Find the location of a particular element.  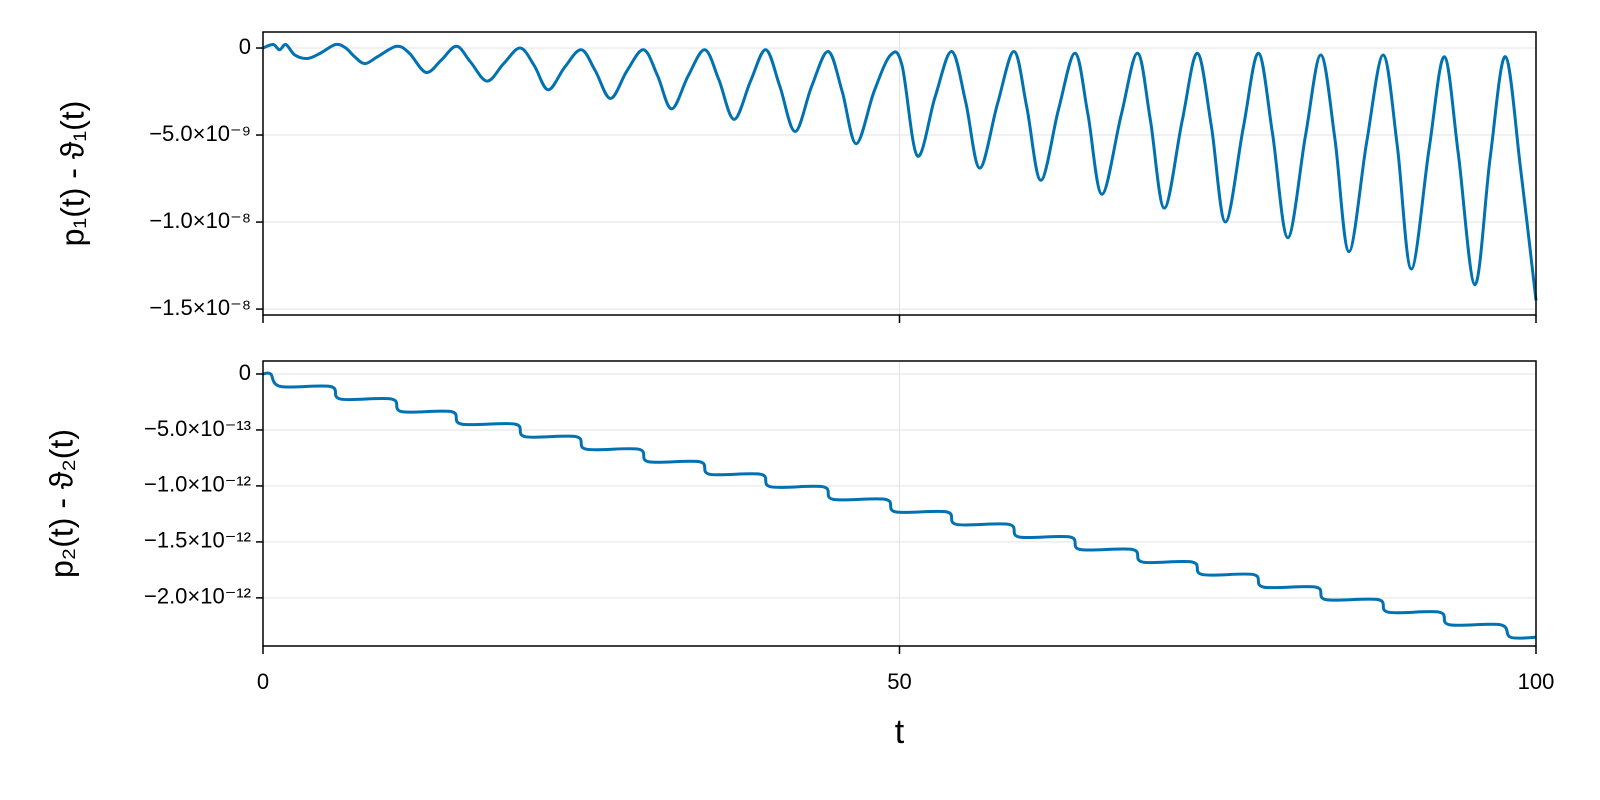

y-tick-label: −1.0×10⁻¹² is located at coordinates (197, 484).